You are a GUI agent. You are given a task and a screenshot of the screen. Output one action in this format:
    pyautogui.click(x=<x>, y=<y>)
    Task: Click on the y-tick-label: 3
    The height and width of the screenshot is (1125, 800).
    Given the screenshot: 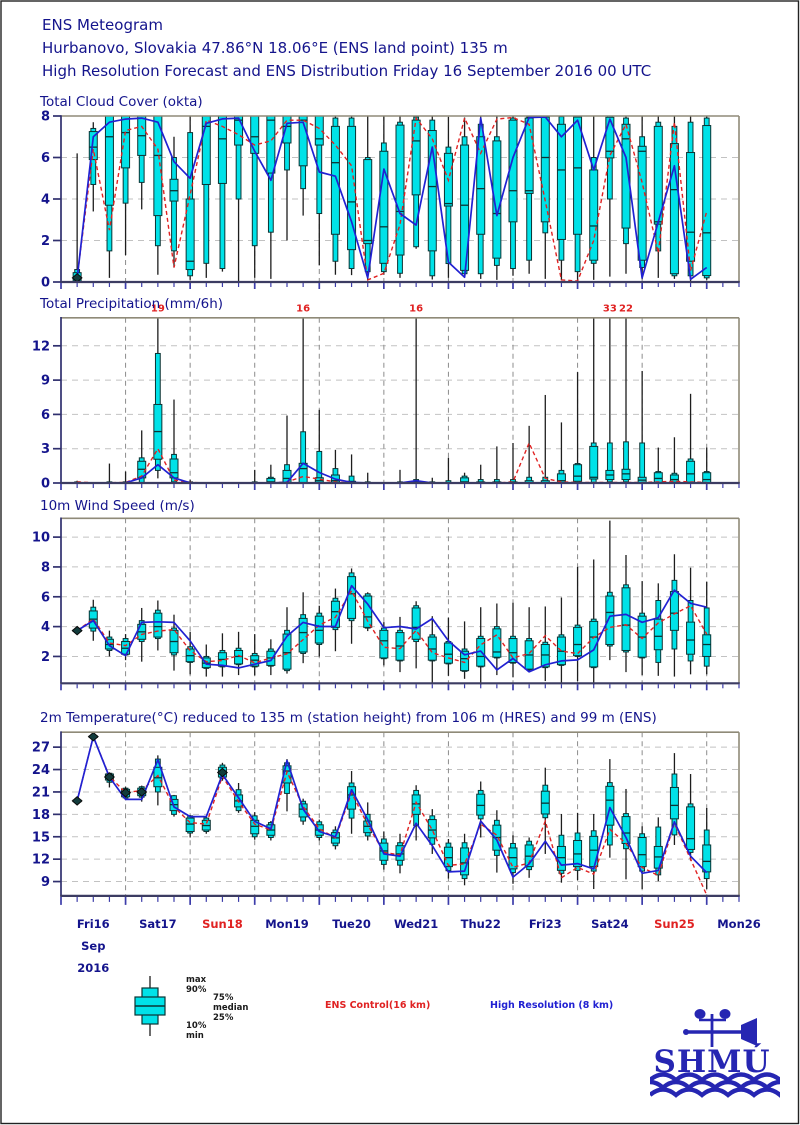 What is the action you would take?
    pyautogui.click(x=45, y=449)
    